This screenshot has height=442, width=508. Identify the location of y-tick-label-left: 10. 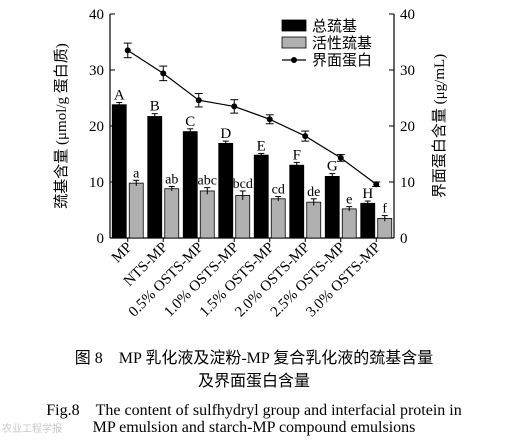
(96, 183).